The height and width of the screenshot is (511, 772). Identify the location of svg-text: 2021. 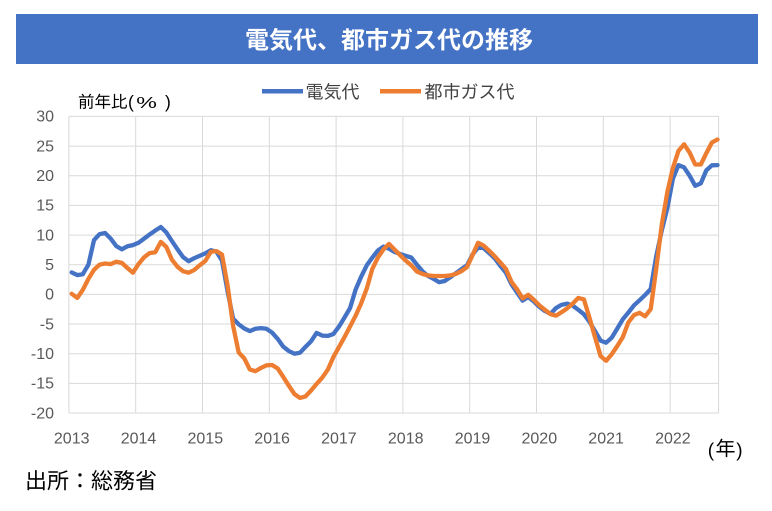
(606, 439).